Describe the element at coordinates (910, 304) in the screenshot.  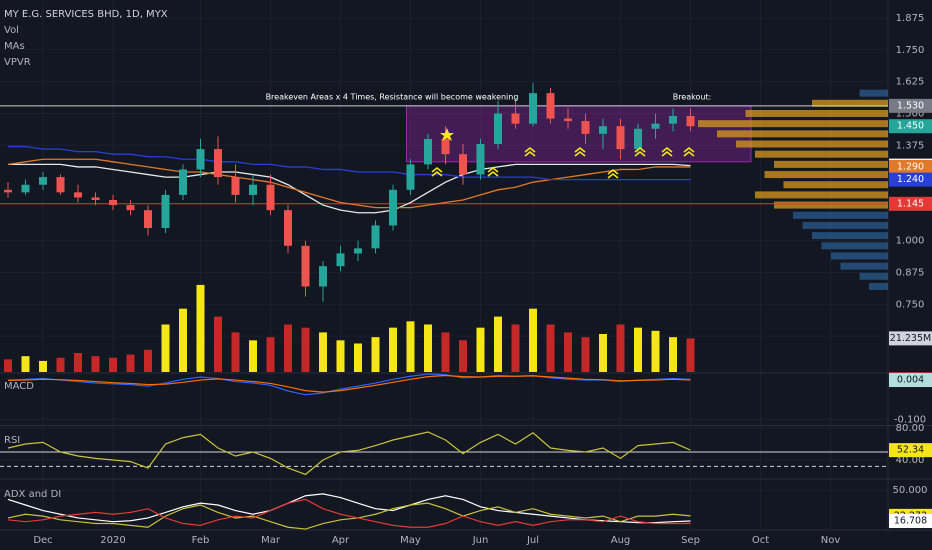
I see `y-tick-label: 0.750` at that location.